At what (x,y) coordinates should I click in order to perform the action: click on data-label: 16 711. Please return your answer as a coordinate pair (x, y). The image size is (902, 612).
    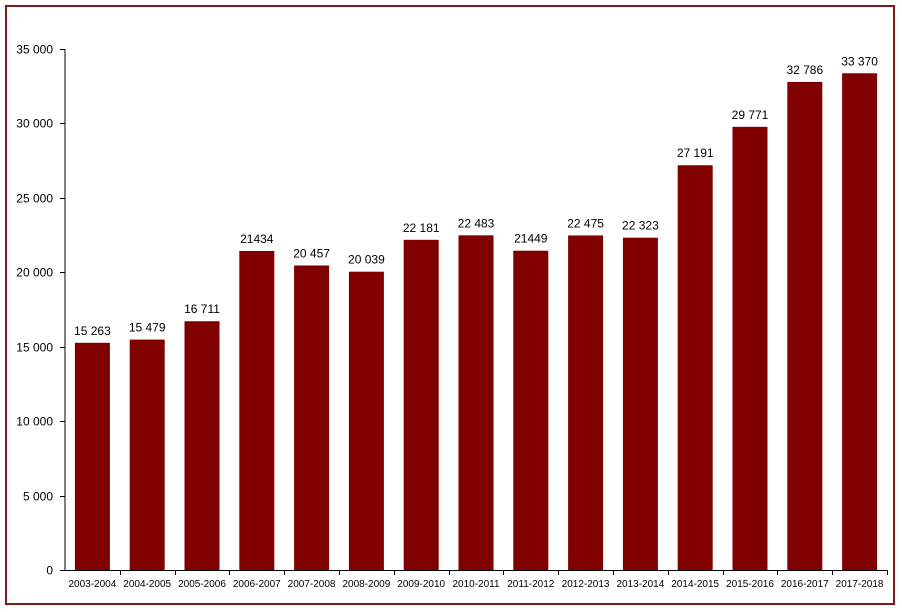
    Looking at the image, I should click on (202, 309).